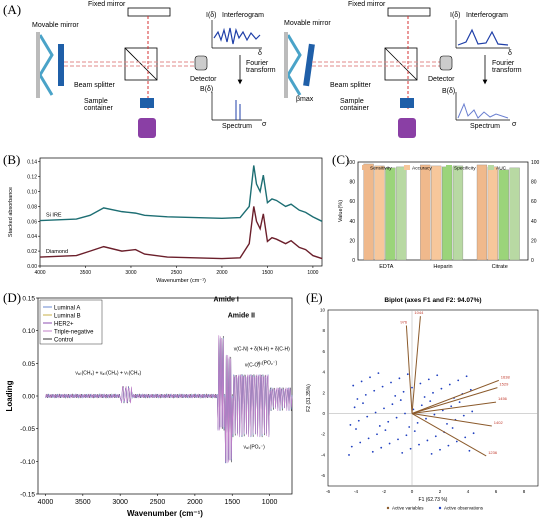 This screenshot has width=550, height=520. Describe the element at coordinates (158, 502) in the screenshot. I see `x-tick-label-d: 2500` at that location.